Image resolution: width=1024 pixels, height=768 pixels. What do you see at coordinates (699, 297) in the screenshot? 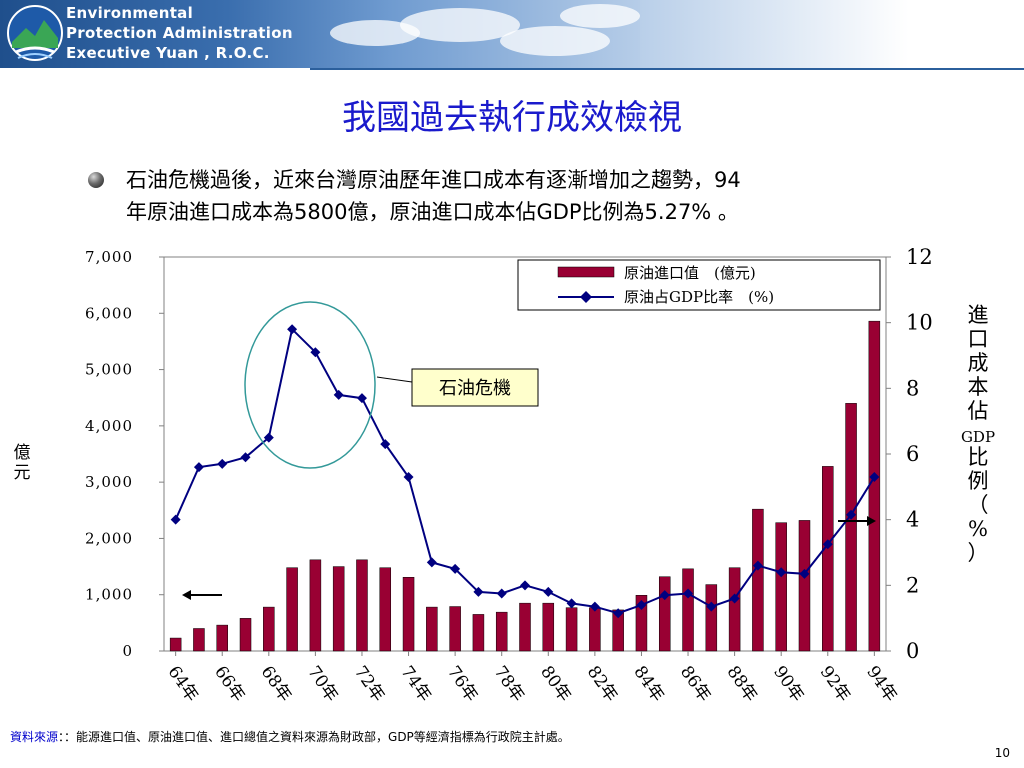
I see `legend-line-label: 原油占GDP比率 (%)` at bounding box center [699, 297].